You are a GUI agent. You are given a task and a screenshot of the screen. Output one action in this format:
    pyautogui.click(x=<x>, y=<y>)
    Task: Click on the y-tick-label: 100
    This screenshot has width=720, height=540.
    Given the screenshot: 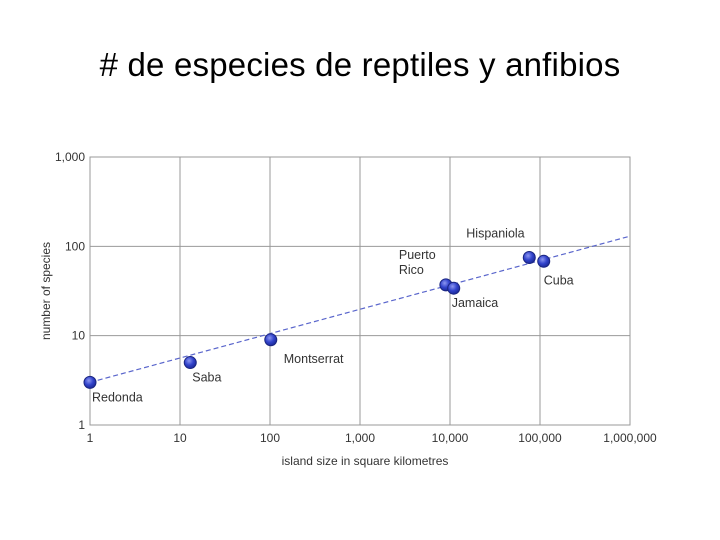 What is the action you would take?
    pyautogui.click(x=75, y=246)
    